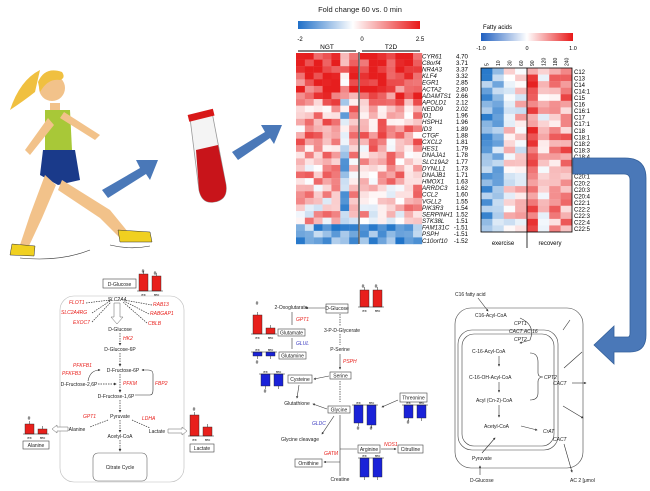 The width and height of the screenshot is (650, 491). I want to click on gene-label: FAM131C, so click(436, 228).